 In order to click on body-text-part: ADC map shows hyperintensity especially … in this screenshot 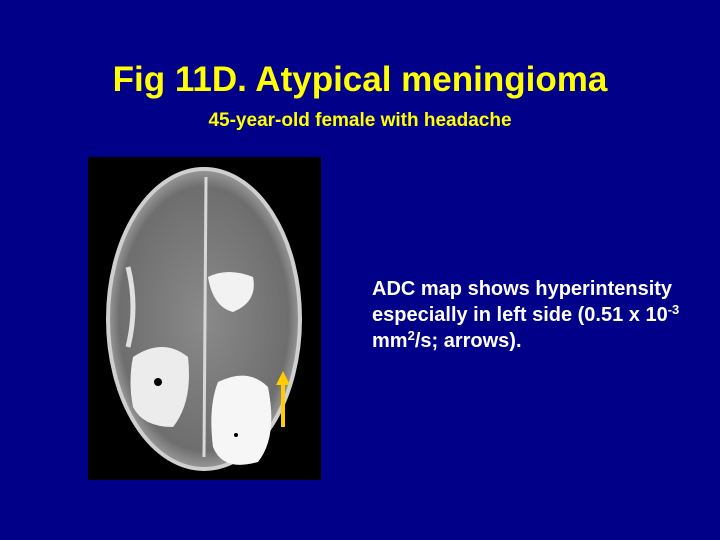, I will do `click(522, 302)`.